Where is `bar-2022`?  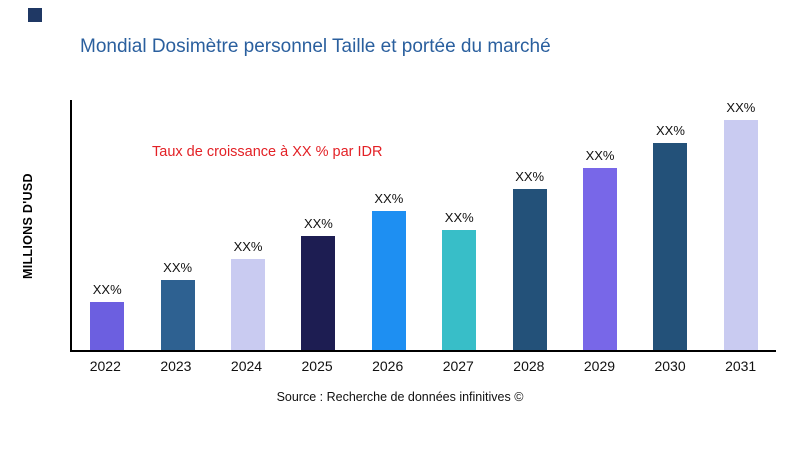
bar-2022 is located at coordinates (107, 326).